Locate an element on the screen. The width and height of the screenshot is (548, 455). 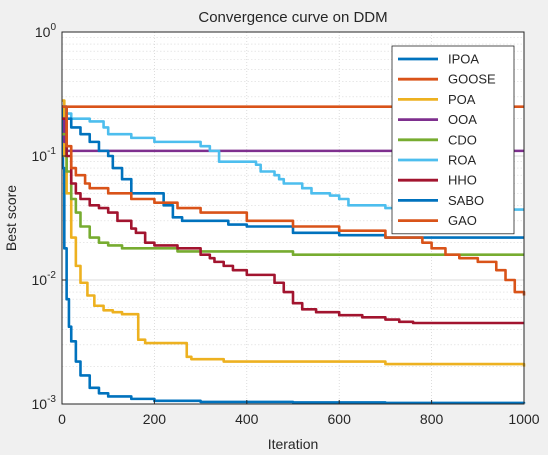
legend-label-poa: POA is located at coordinates (462, 99).